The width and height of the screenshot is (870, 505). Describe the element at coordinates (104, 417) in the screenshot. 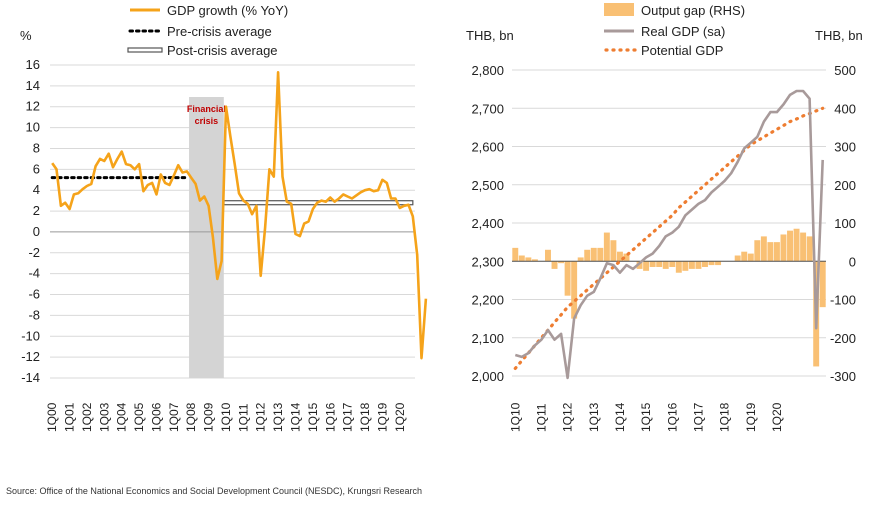

I see `left-x-tick: 1Q03` at that location.